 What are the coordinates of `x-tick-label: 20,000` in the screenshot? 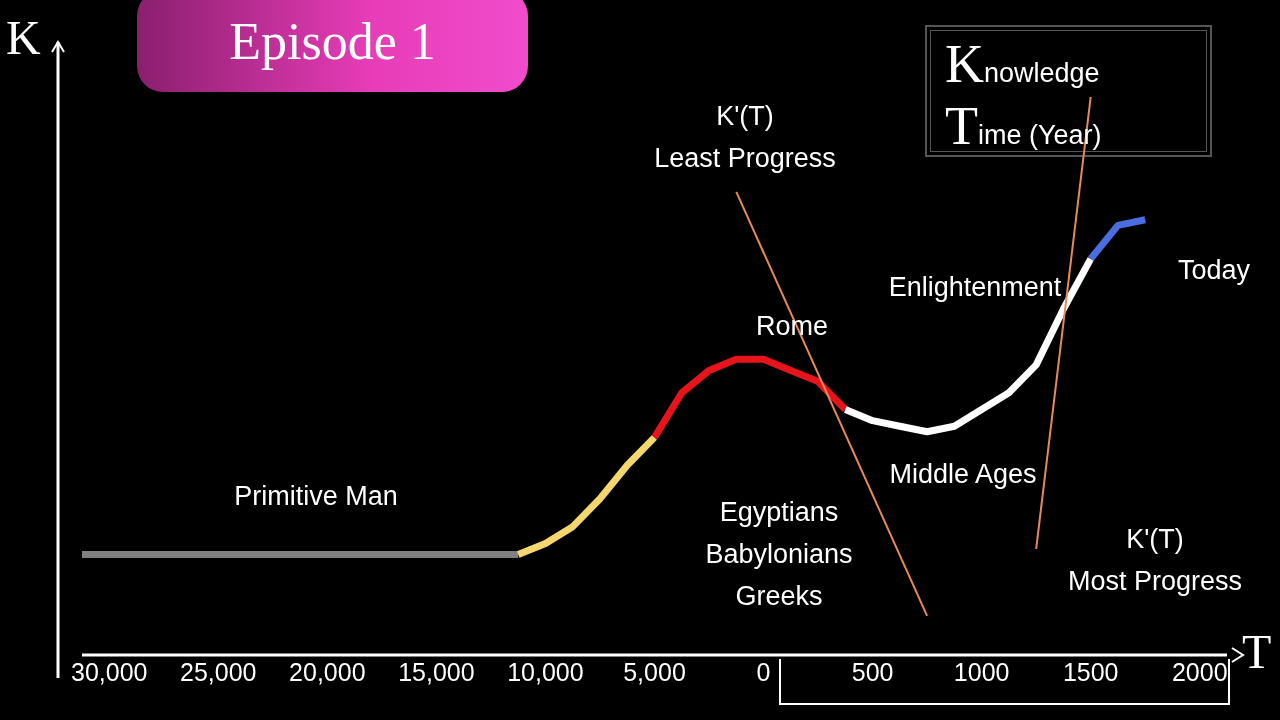 It's located at (327, 671).